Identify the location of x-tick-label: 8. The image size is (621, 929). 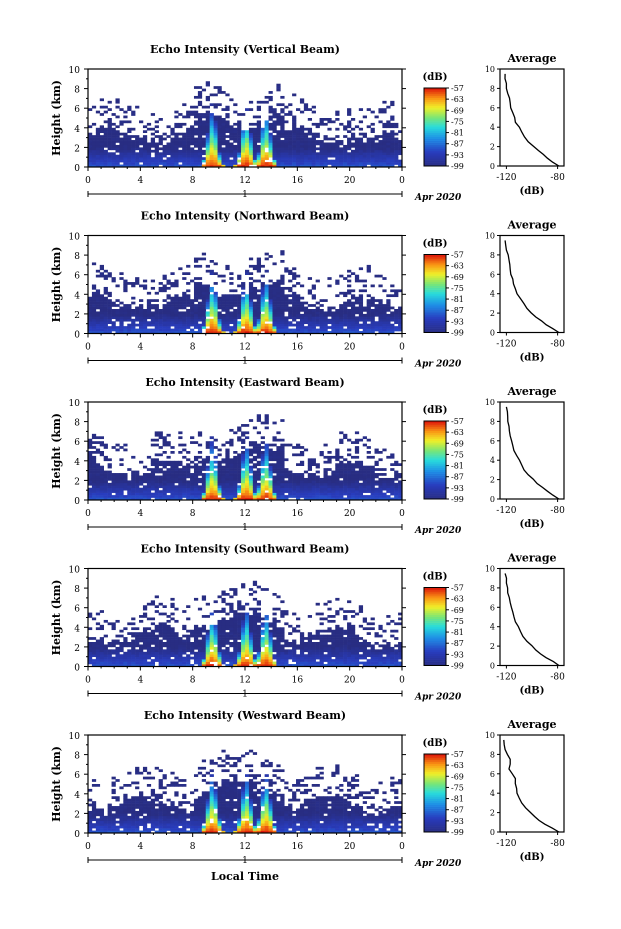
(193, 514).